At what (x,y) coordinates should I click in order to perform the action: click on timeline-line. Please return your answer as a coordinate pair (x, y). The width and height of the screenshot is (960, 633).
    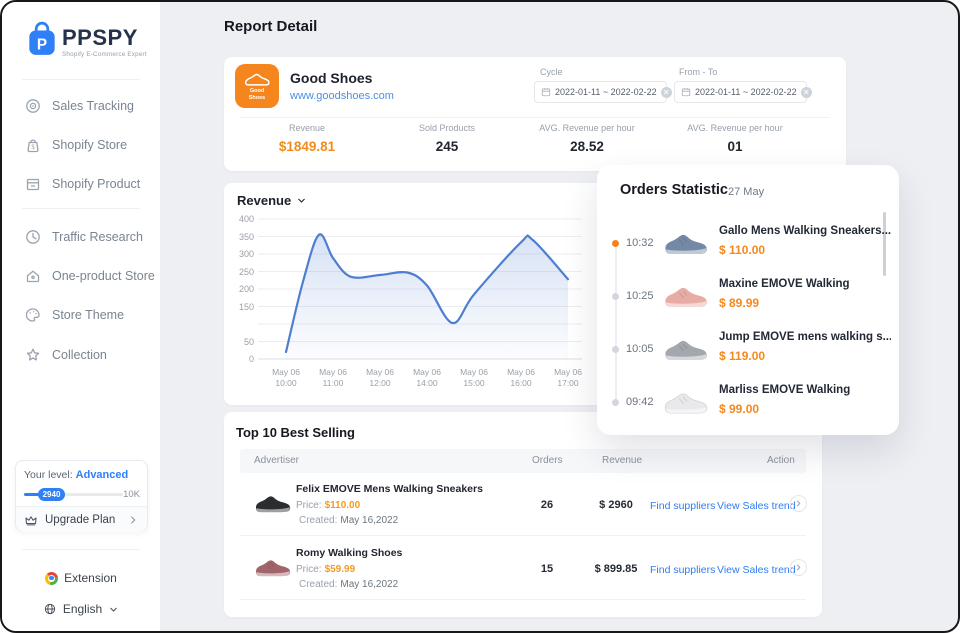
    Looking at the image, I should click on (616, 326).